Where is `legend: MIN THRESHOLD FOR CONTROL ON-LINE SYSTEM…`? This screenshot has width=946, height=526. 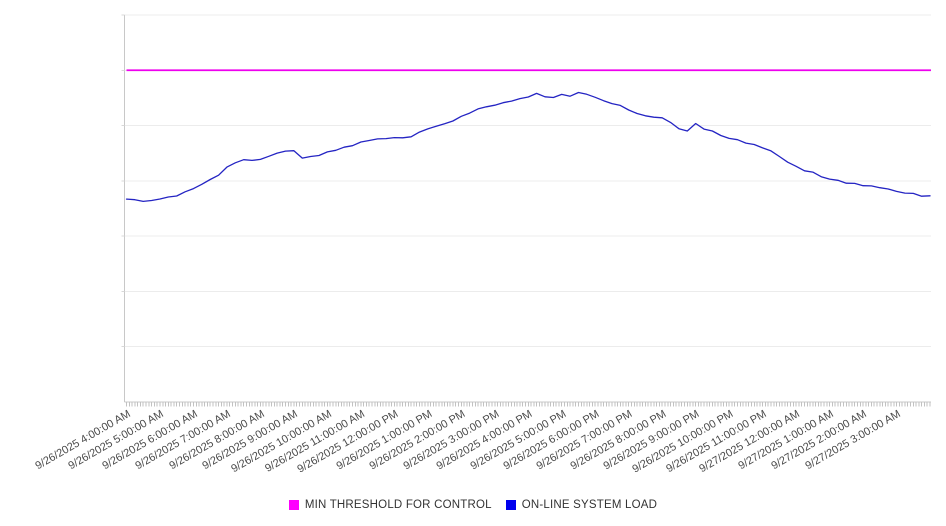 legend: MIN THRESHOLD FOR CONTROL ON-LINE SYSTEM… is located at coordinates (473, 505).